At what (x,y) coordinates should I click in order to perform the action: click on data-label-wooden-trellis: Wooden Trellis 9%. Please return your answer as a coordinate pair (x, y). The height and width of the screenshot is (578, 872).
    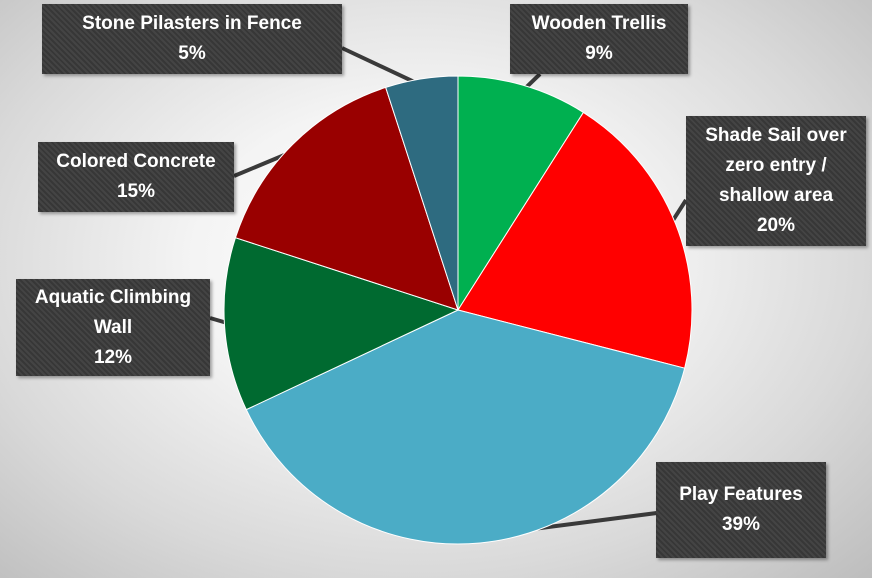
    Looking at the image, I should click on (599, 39).